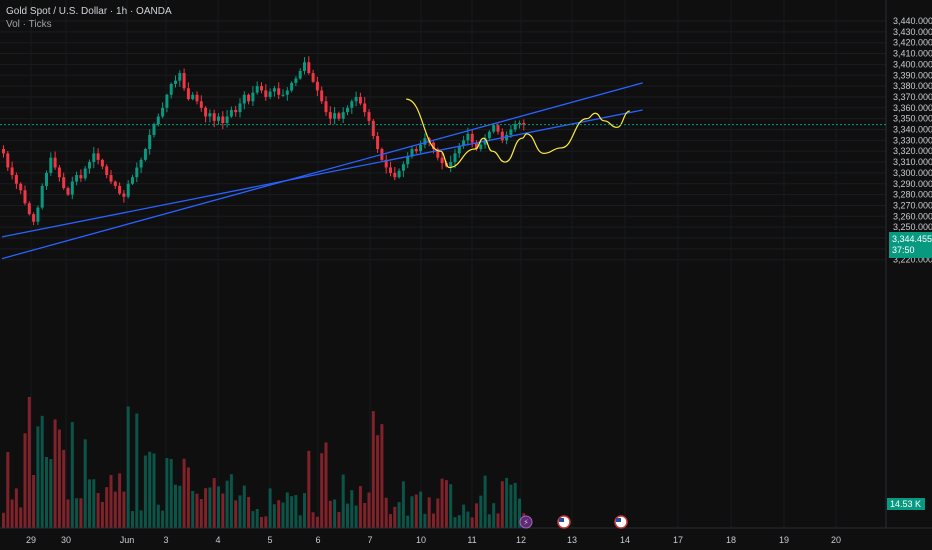  I want to click on lightning-icon-glyph: ⚡, so click(526, 522).